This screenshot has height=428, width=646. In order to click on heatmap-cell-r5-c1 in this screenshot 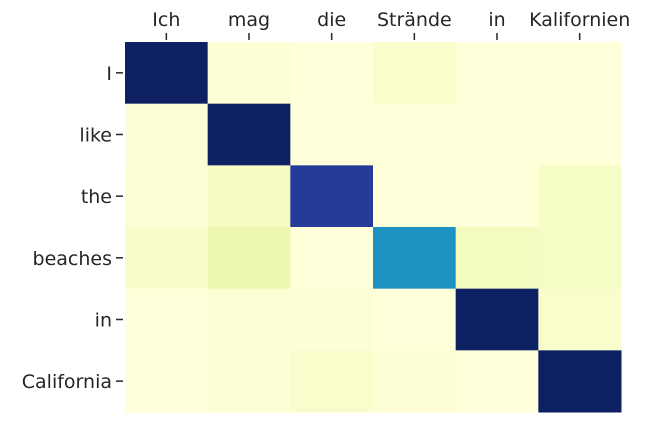, I will do `click(249, 381)`.